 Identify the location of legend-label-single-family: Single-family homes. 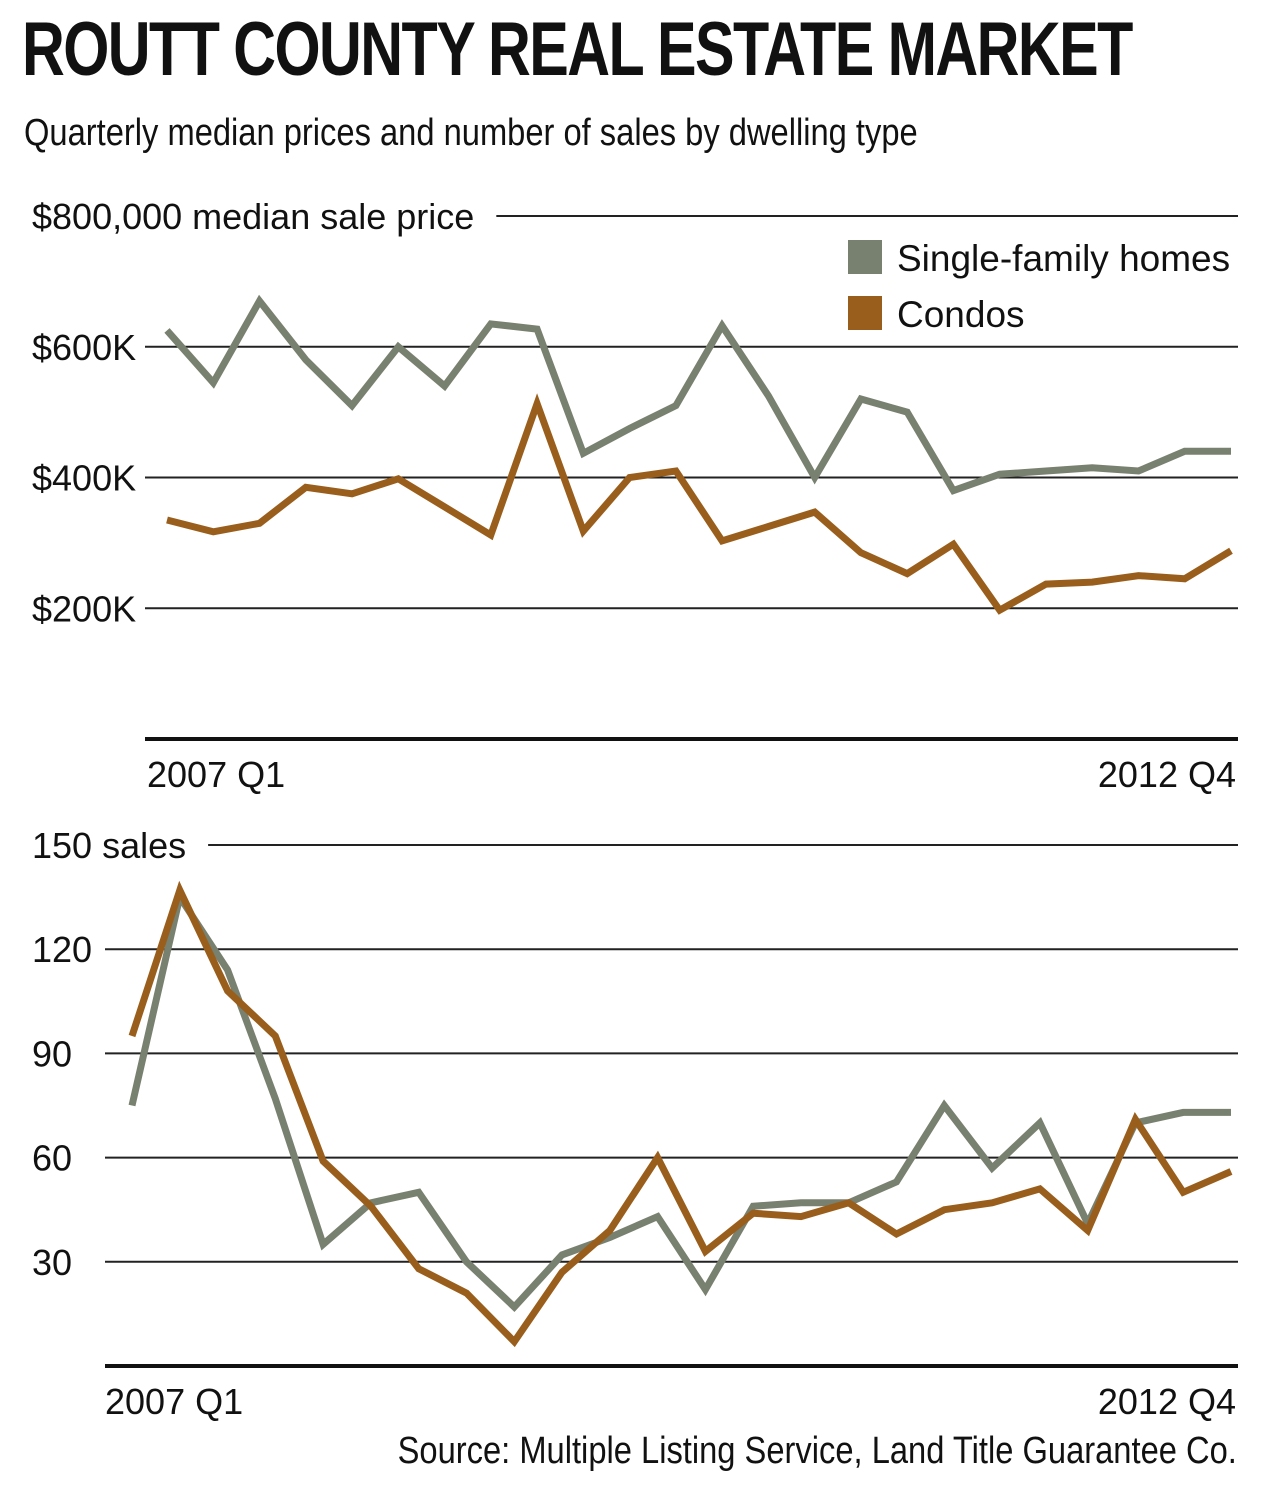
(1063, 258).